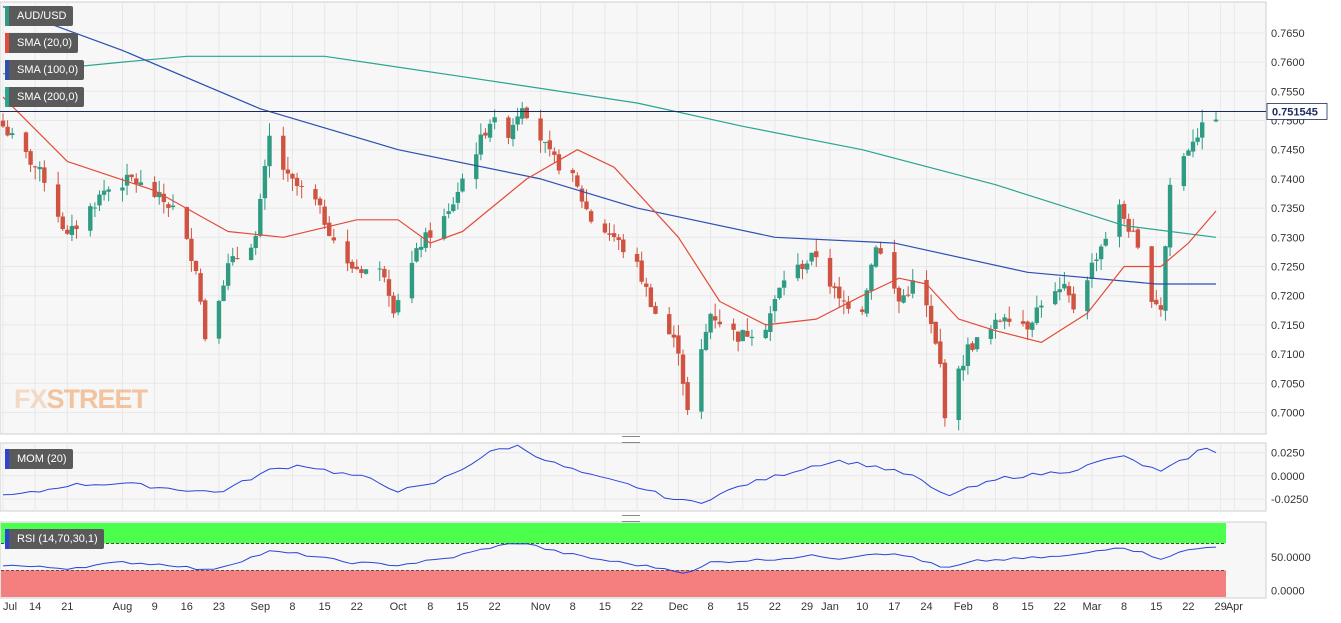  I want to click on symbol-label: AUD/USD, so click(39, 16).